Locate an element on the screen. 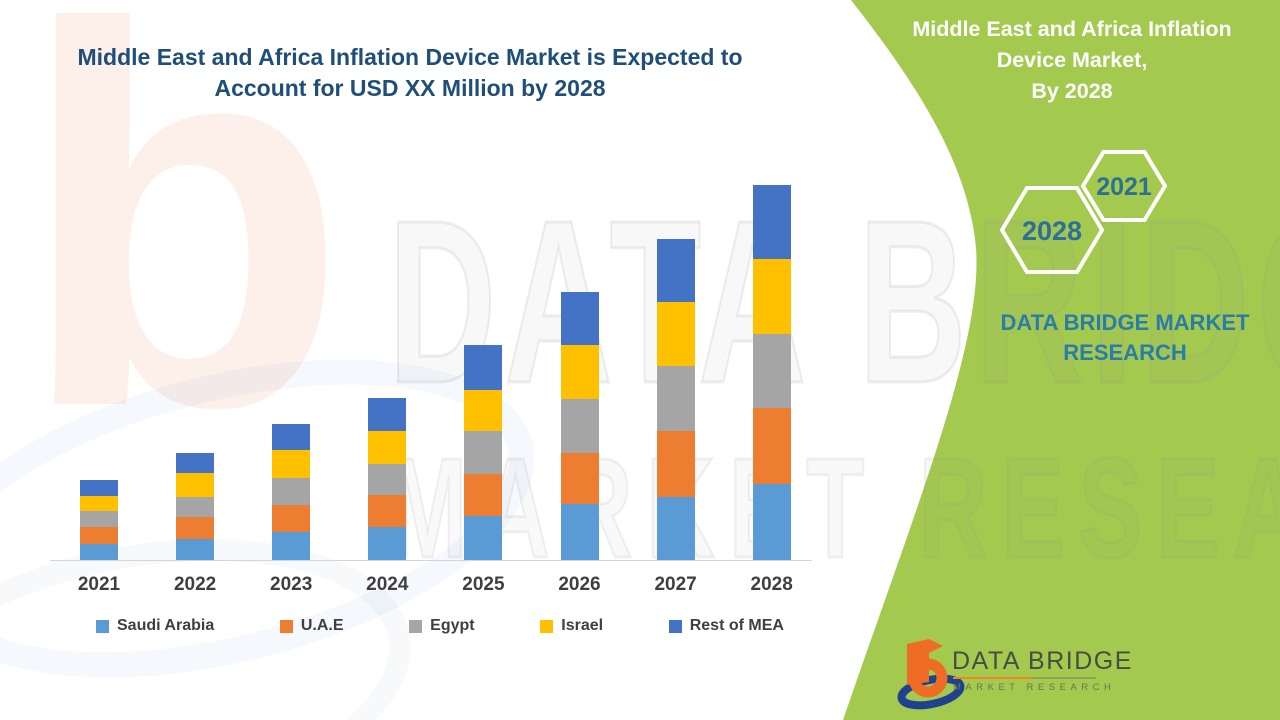 Image resolution: width=1280 pixels, height=720 pixels. logo-tagline: MARKET RESEARCH is located at coordinates (1034, 687).